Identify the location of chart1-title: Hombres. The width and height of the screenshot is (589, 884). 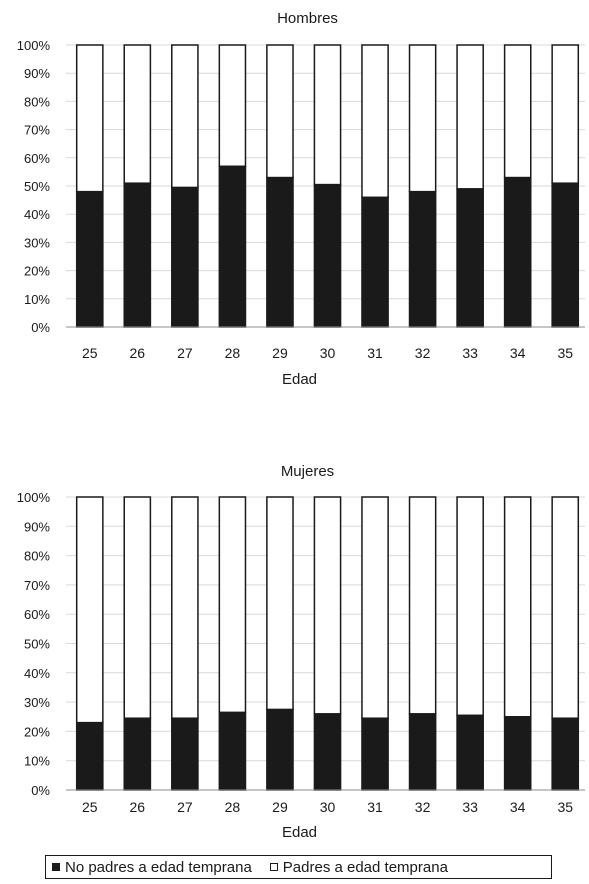
(307, 18).